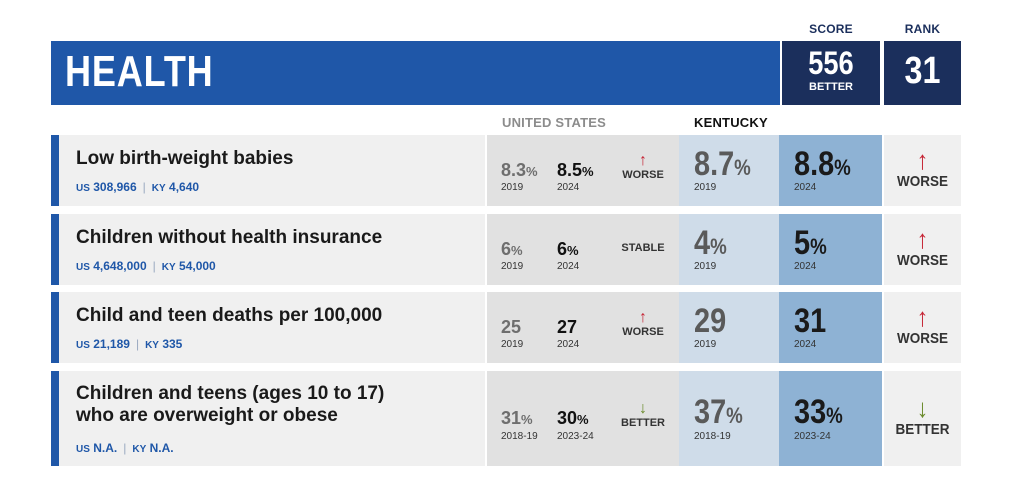  What do you see at coordinates (229, 237) in the screenshot?
I see `indicator-name: Children without health insurance` at bounding box center [229, 237].